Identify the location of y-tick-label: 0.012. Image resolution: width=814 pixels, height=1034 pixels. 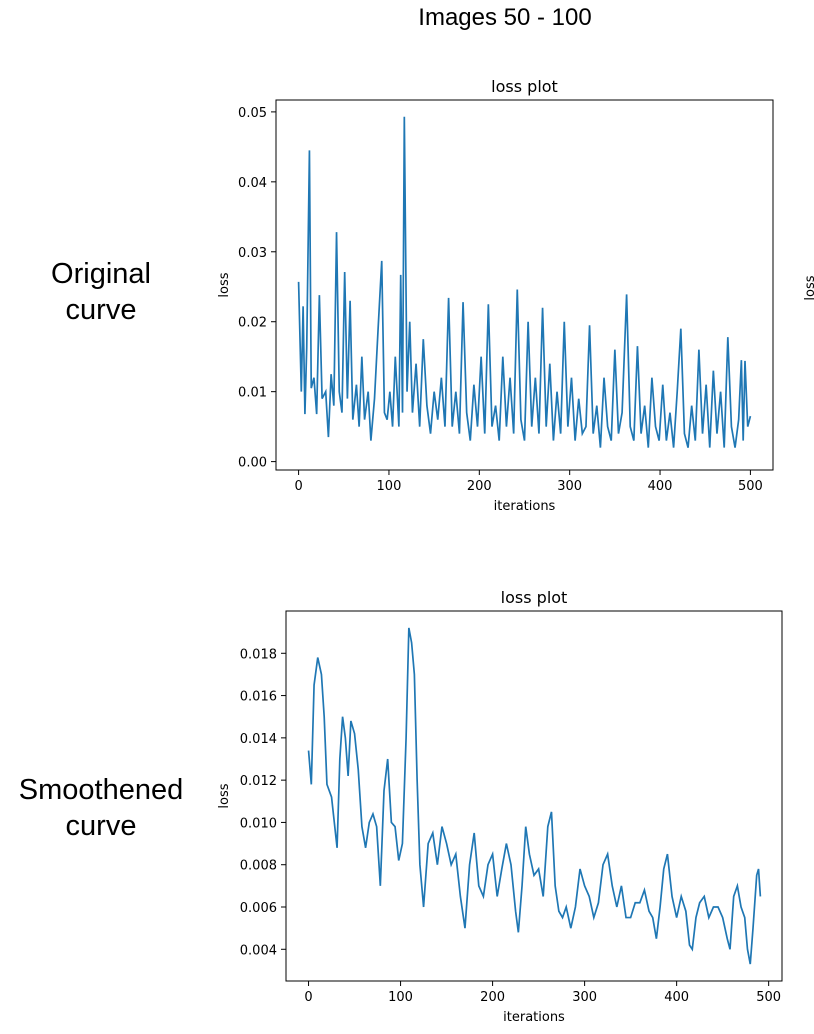
(258, 781).